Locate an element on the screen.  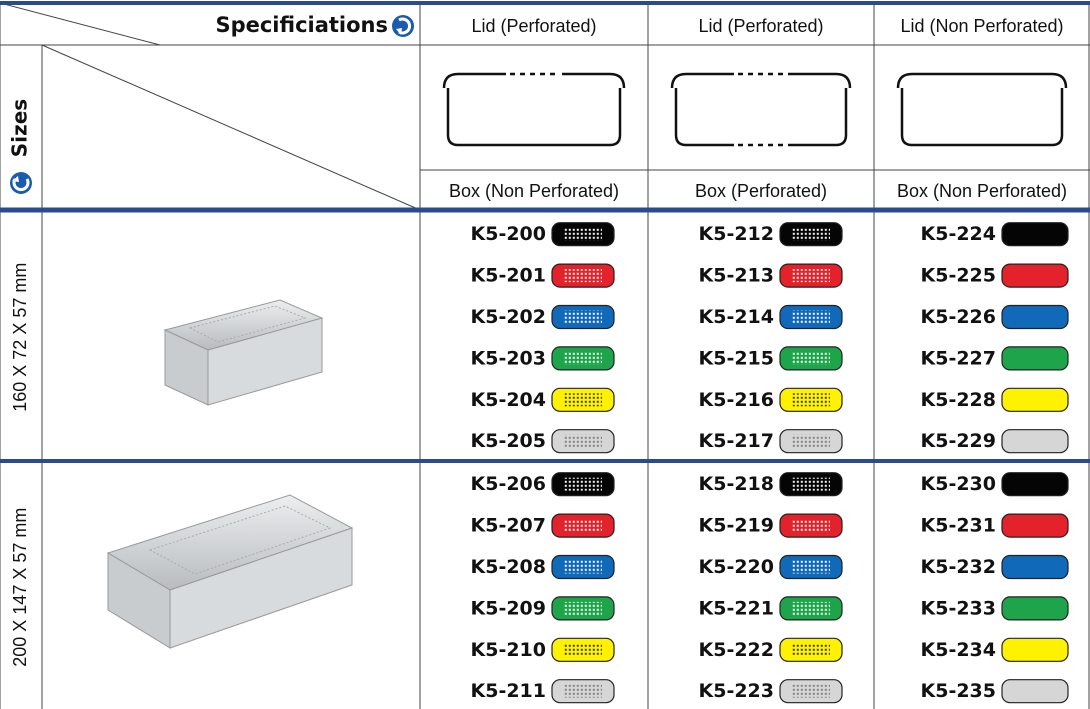
product-code: K5-228 is located at coordinates (959, 400).